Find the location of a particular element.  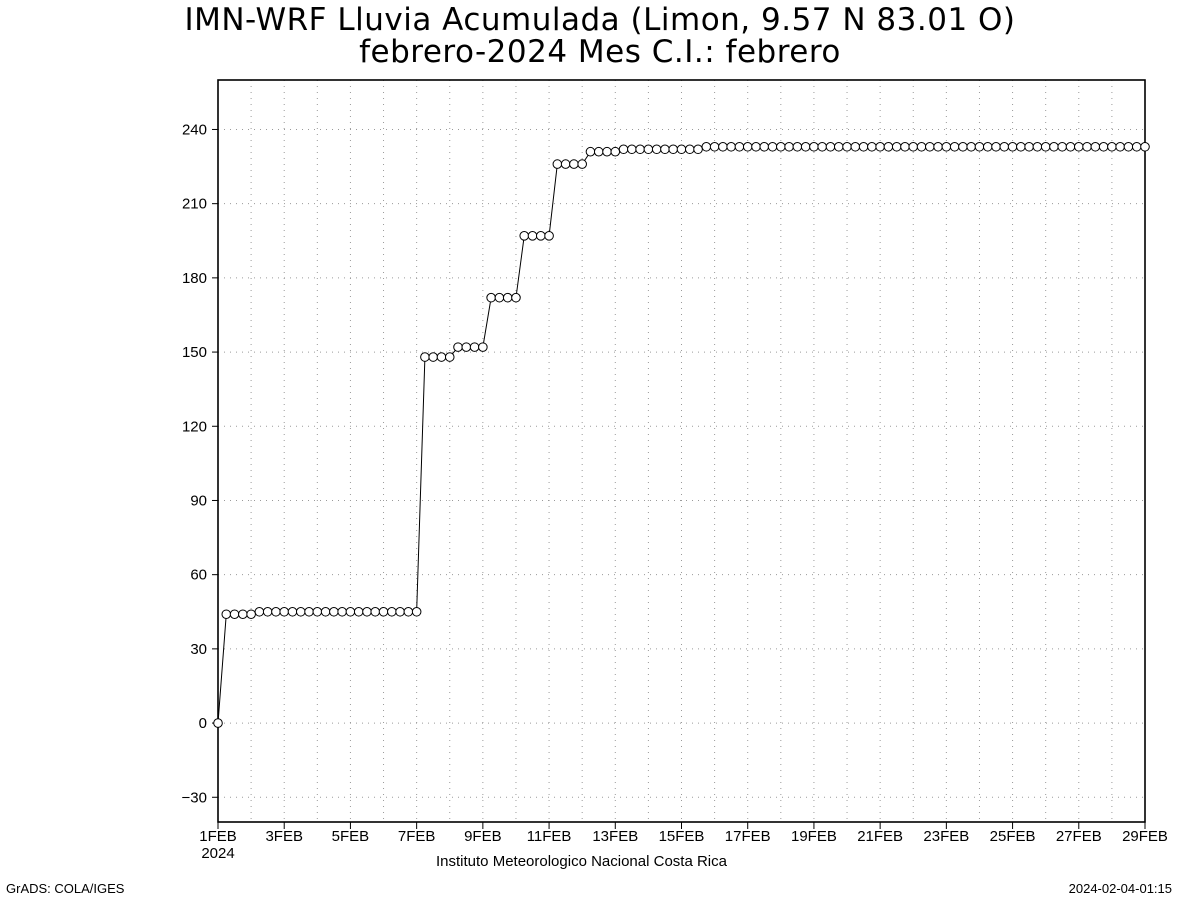

x-tick-label: 27FEB is located at coordinates (1079, 836).